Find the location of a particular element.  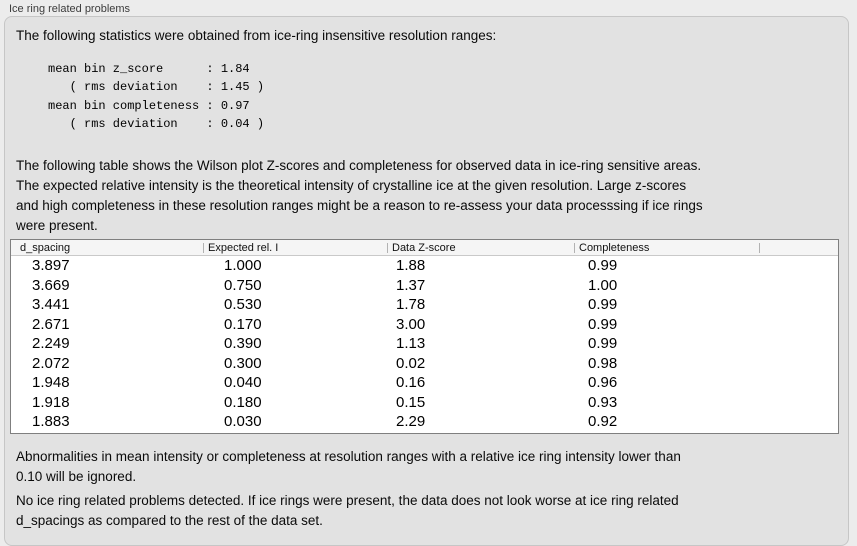

table-cell: 0.16 is located at coordinates (411, 383).